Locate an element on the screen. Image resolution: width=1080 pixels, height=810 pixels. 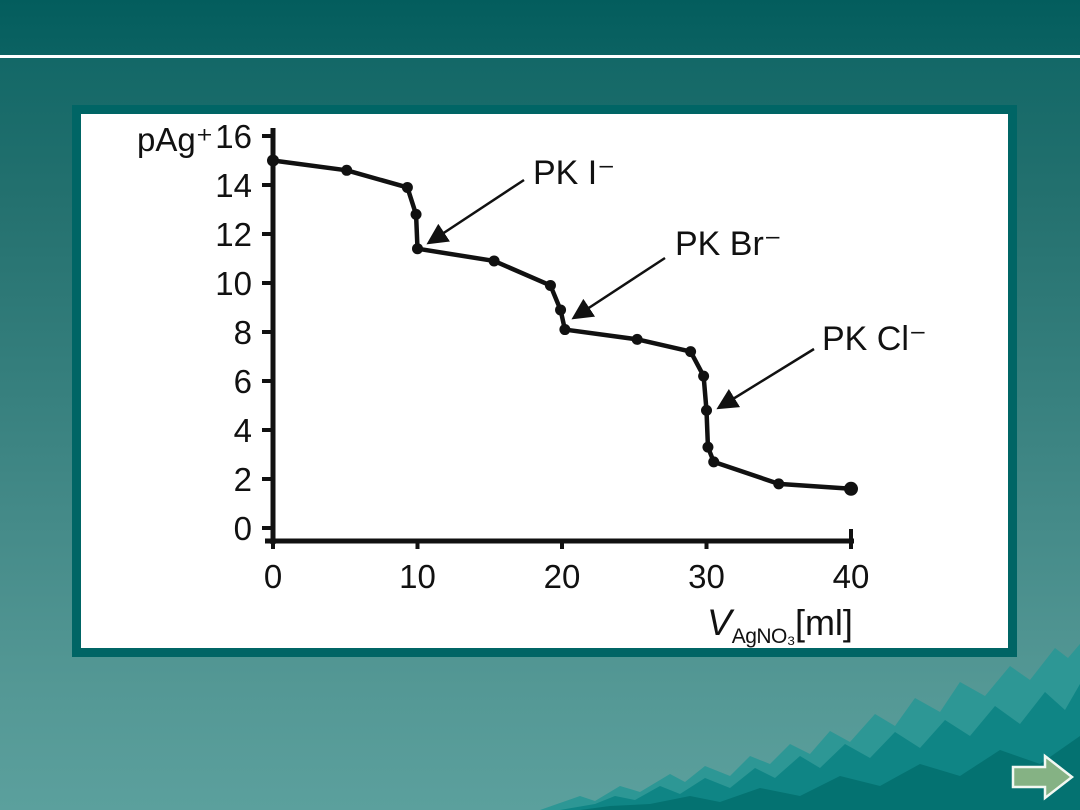
x-tick-label: 10 is located at coordinates (417, 576).